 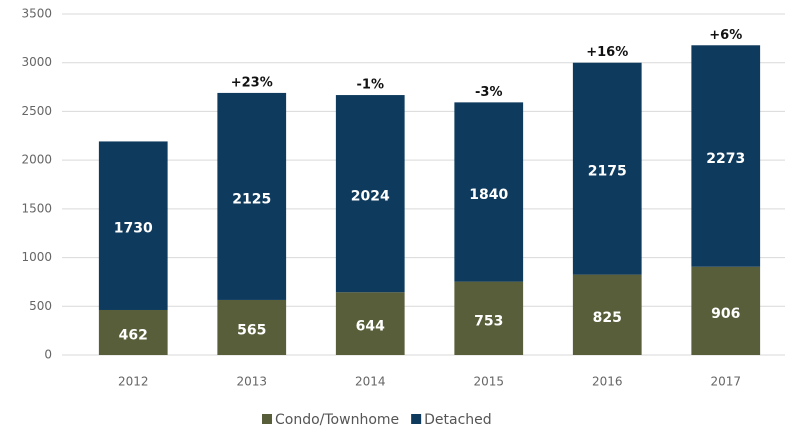 What do you see at coordinates (36, 208) in the screenshot?
I see `y-tick-label: 1500` at bounding box center [36, 208].